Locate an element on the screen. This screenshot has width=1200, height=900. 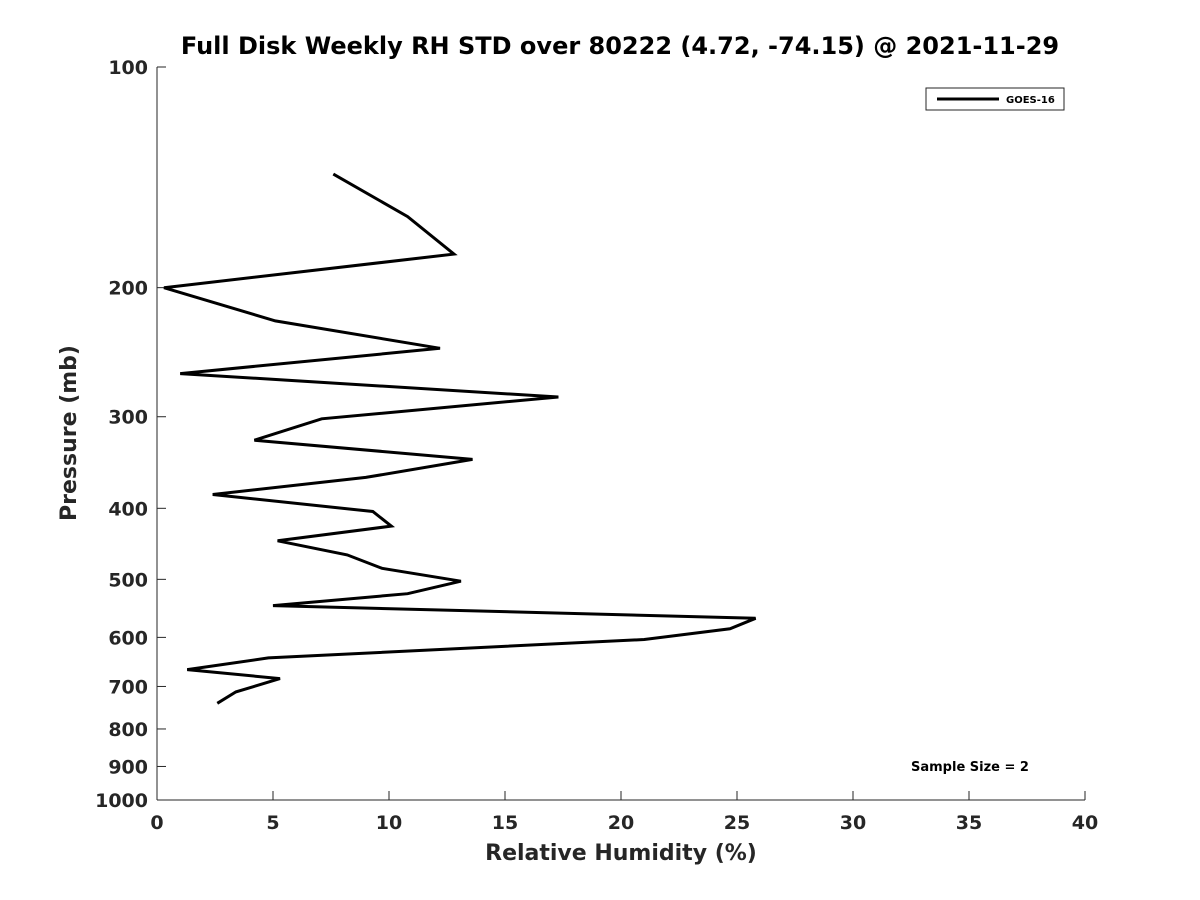
x-axis-ticks: 0 5 10 15 20 25 30 35 40 is located at coordinates (624, 812).